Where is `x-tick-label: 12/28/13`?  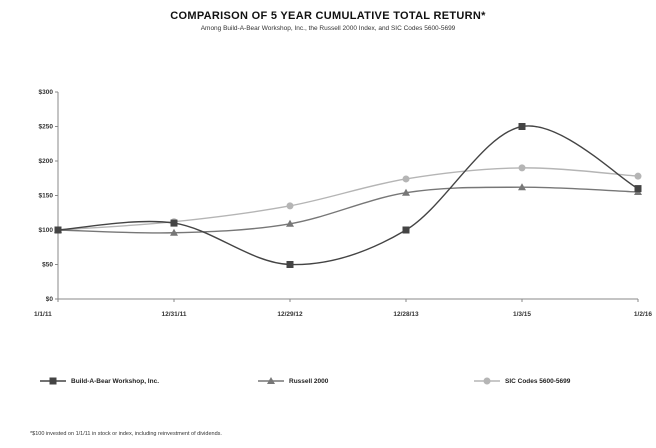
x-tick-label: 12/28/13 is located at coordinates (406, 314).